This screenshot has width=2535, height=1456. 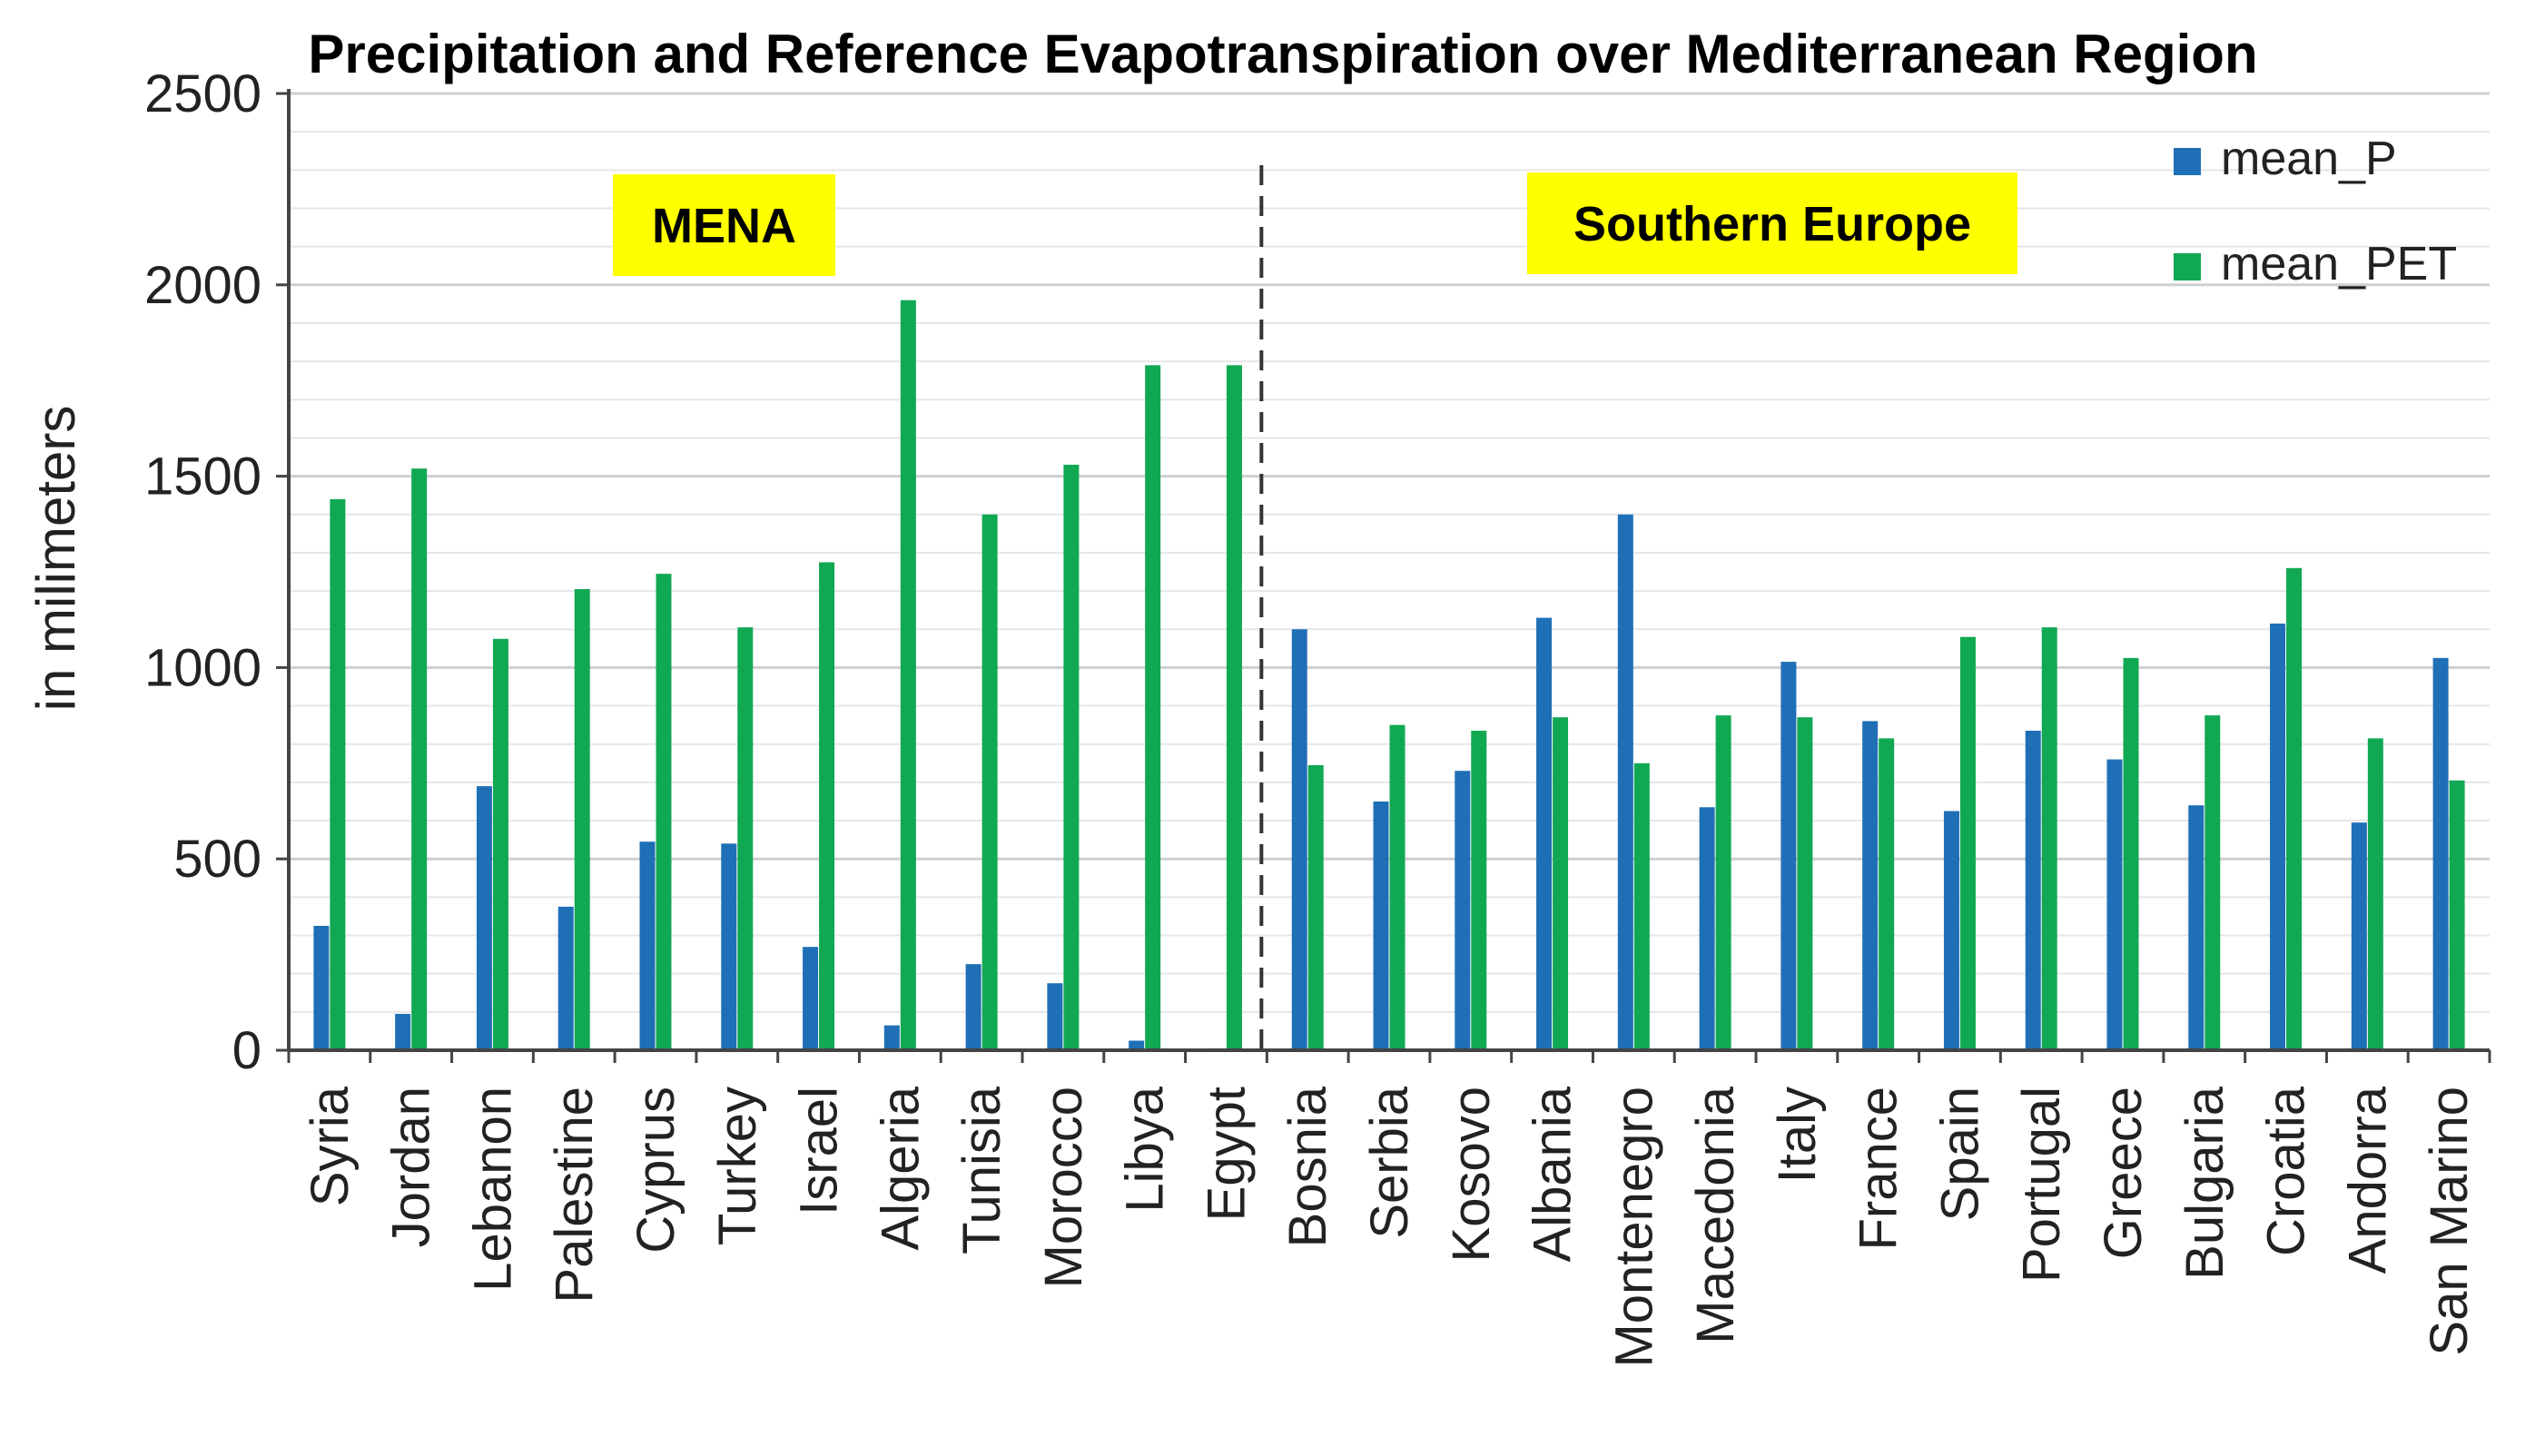 What do you see at coordinates (981, 1170) in the screenshot?
I see `x-tick-label: Tunisia` at bounding box center [981, 1170].